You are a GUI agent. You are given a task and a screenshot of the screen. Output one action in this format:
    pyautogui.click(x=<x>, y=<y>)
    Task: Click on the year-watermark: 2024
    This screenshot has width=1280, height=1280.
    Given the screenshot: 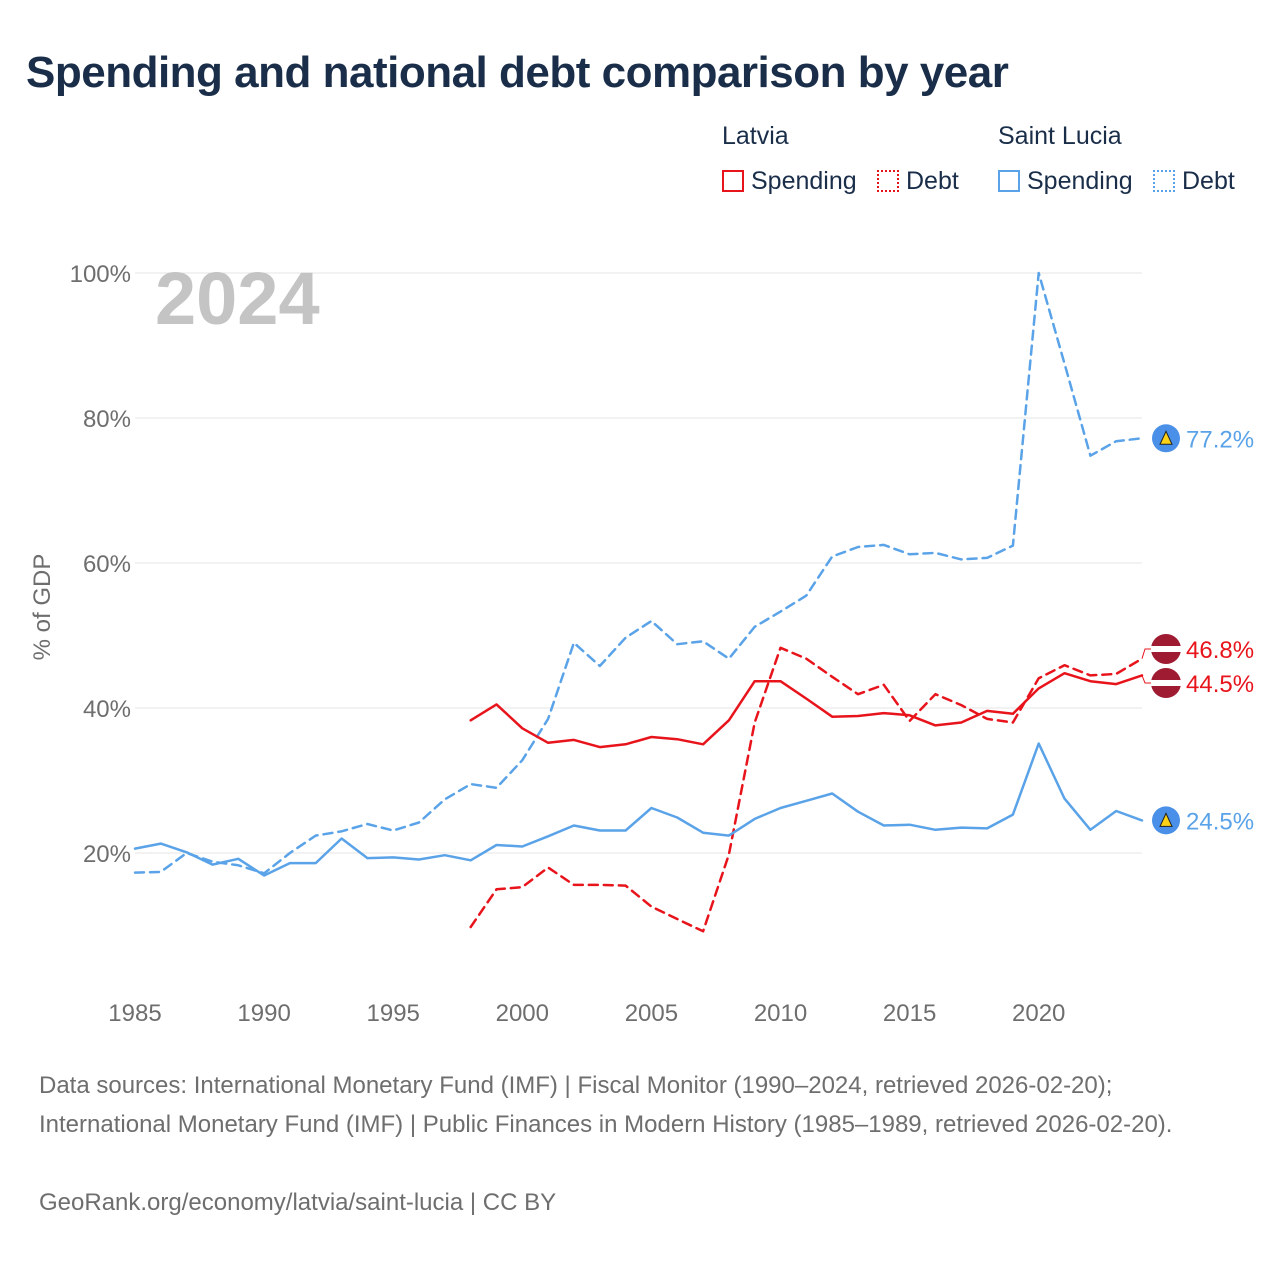 What is the action you would take?
    pyautogui.click(x=237, y=298)
    